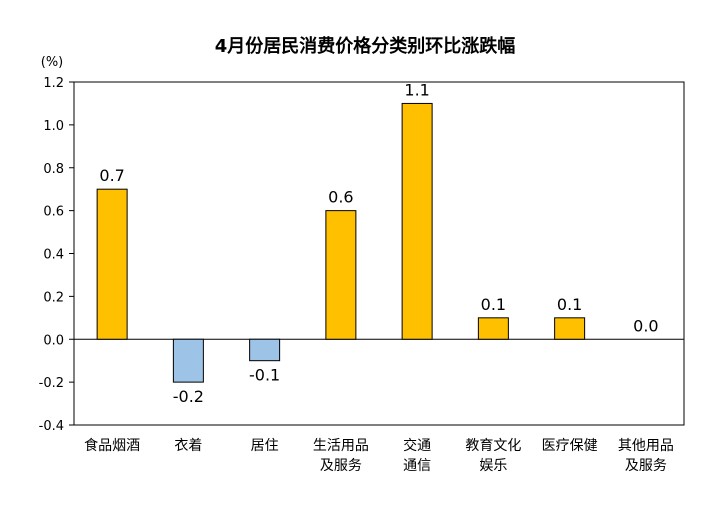 This screenshot has width=723, height=513. I want to click on value-label: 1.1, so click(416, 89).